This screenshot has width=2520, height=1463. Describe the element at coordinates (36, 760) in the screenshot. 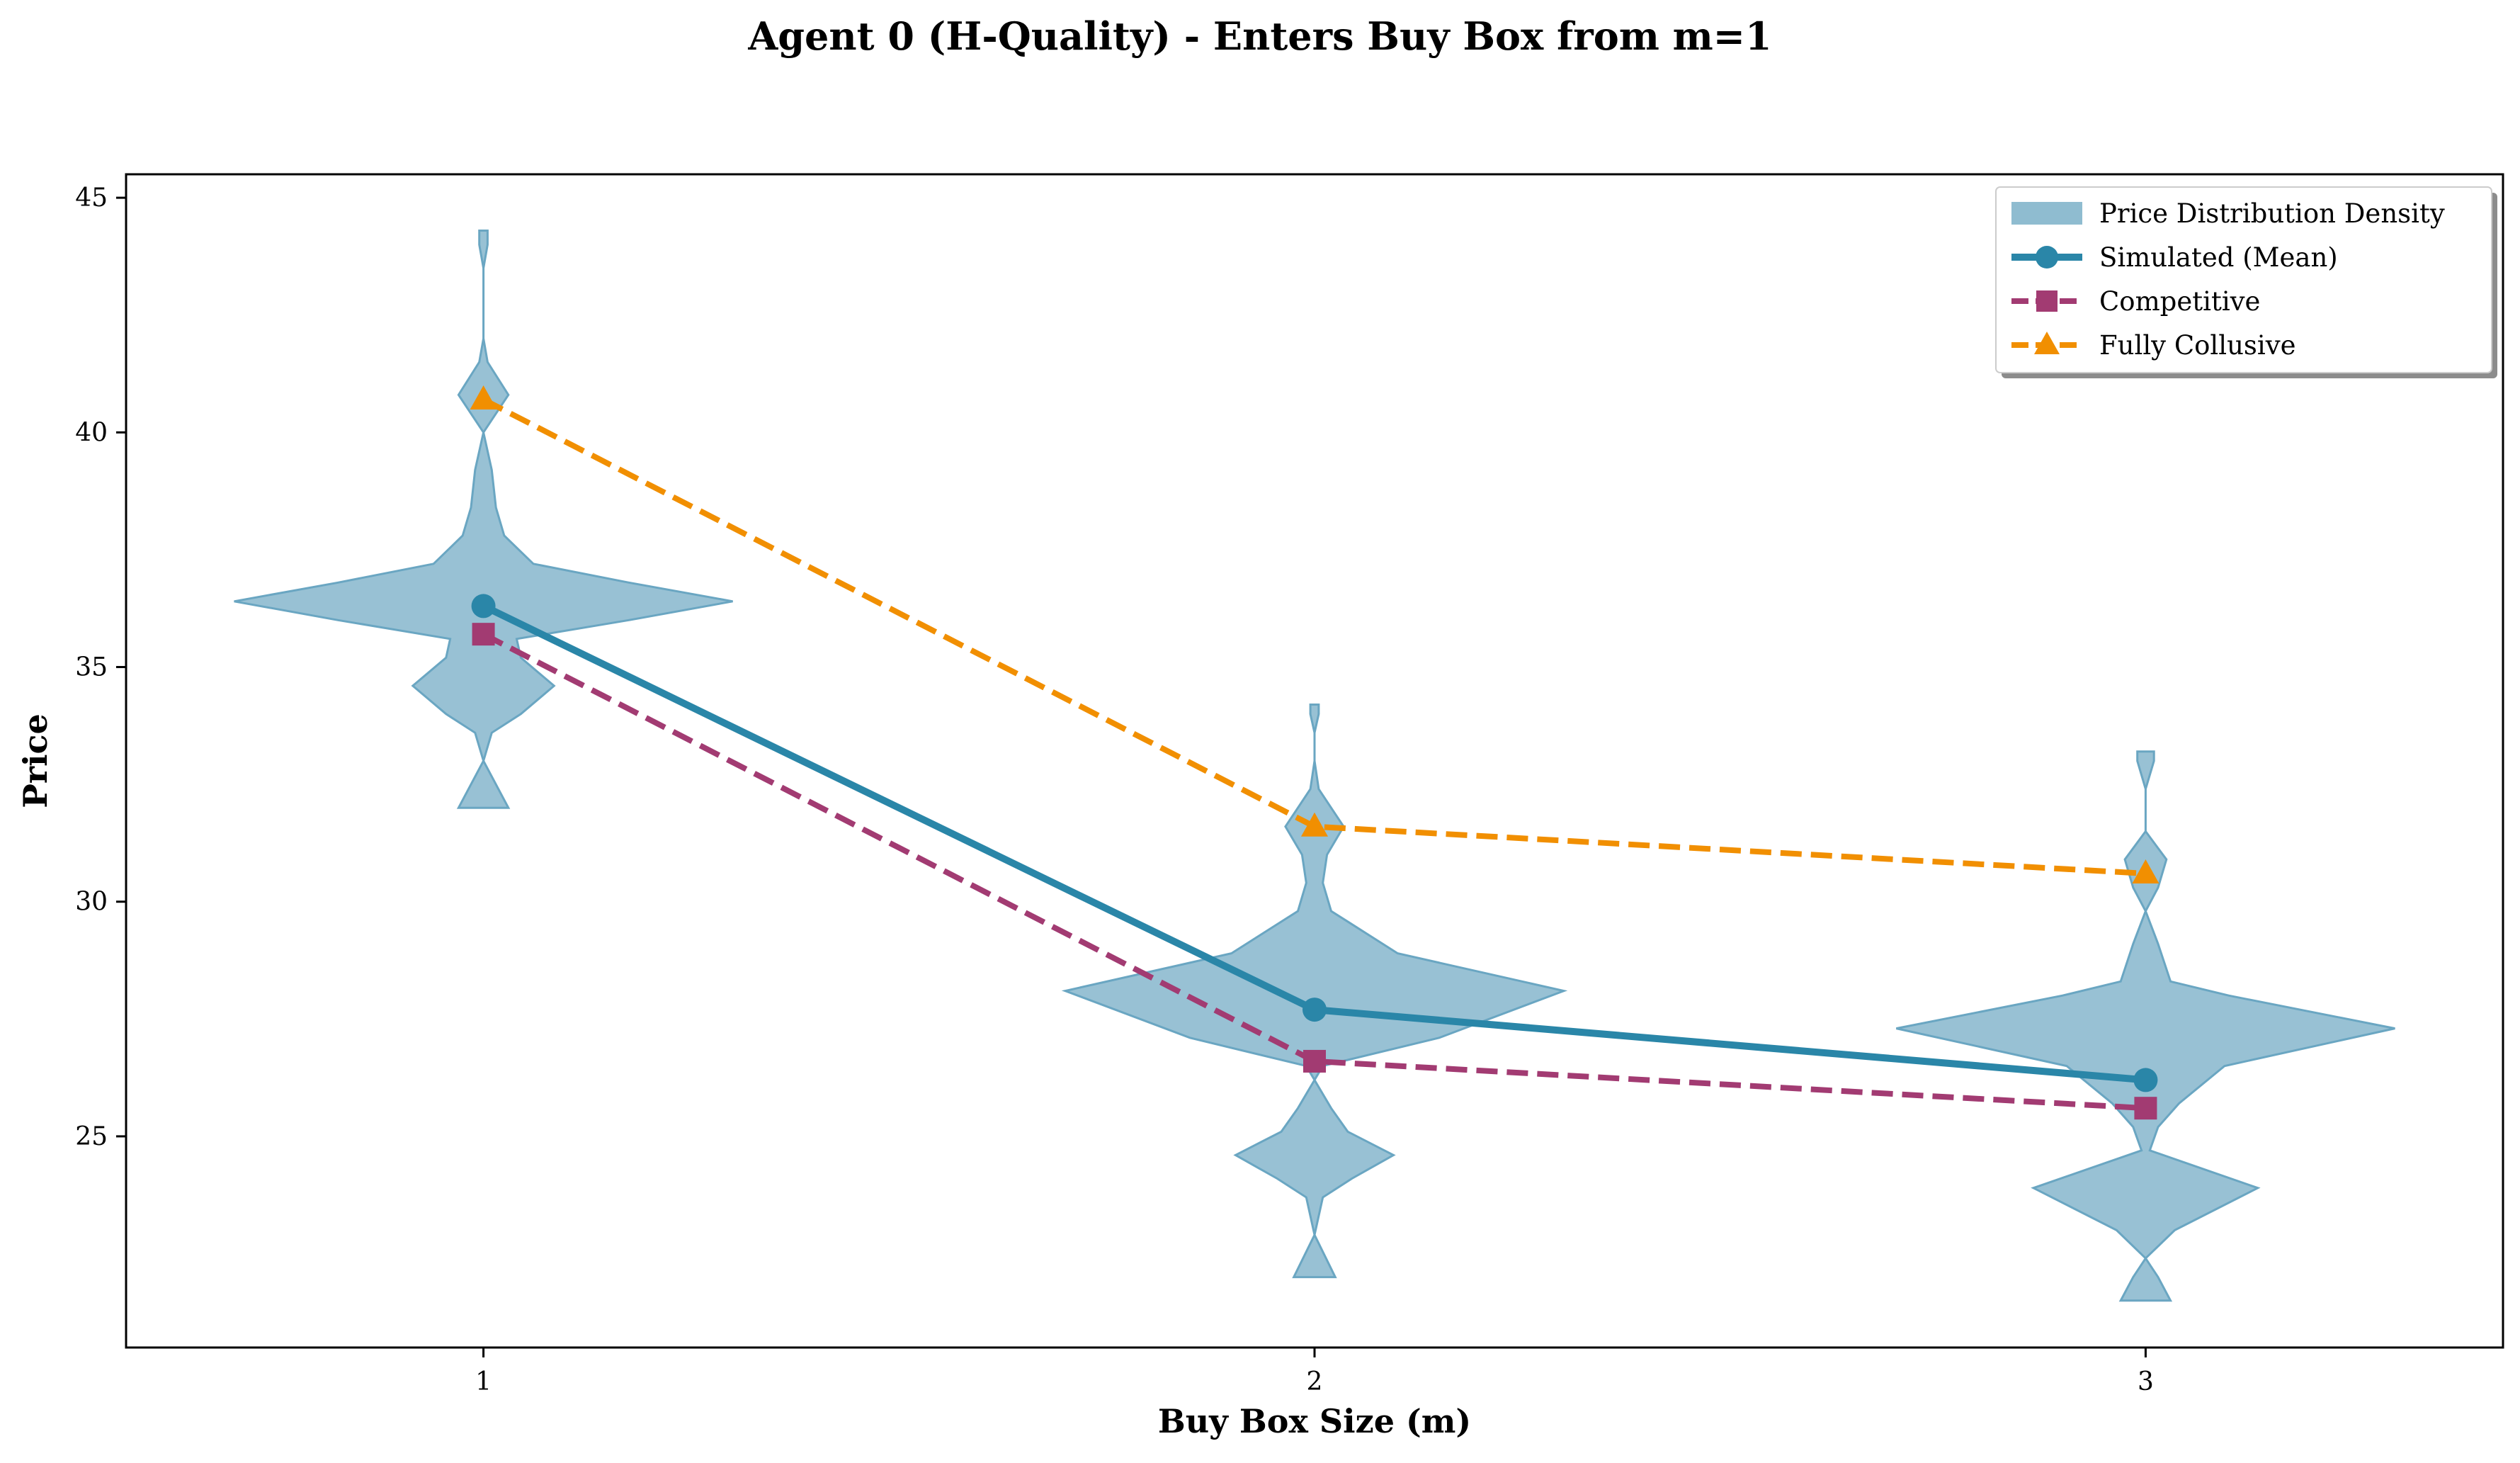

I see `y-axis-label: Price` at that location.